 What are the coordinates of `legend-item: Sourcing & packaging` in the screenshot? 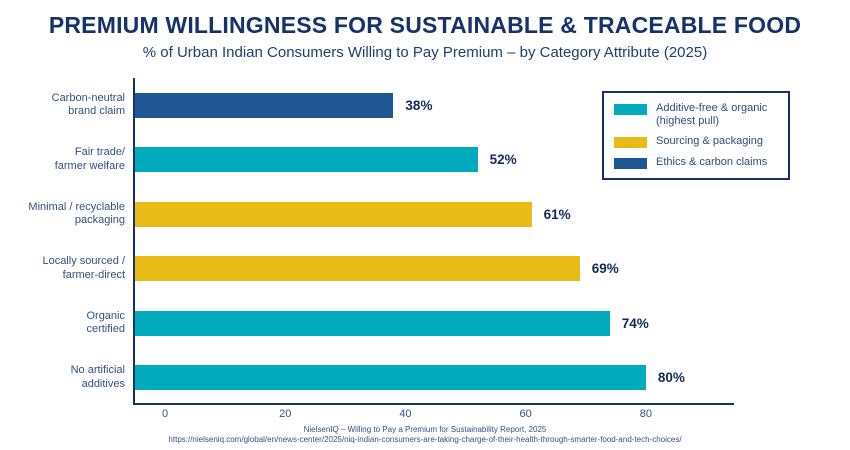 It's located at (696, 142).